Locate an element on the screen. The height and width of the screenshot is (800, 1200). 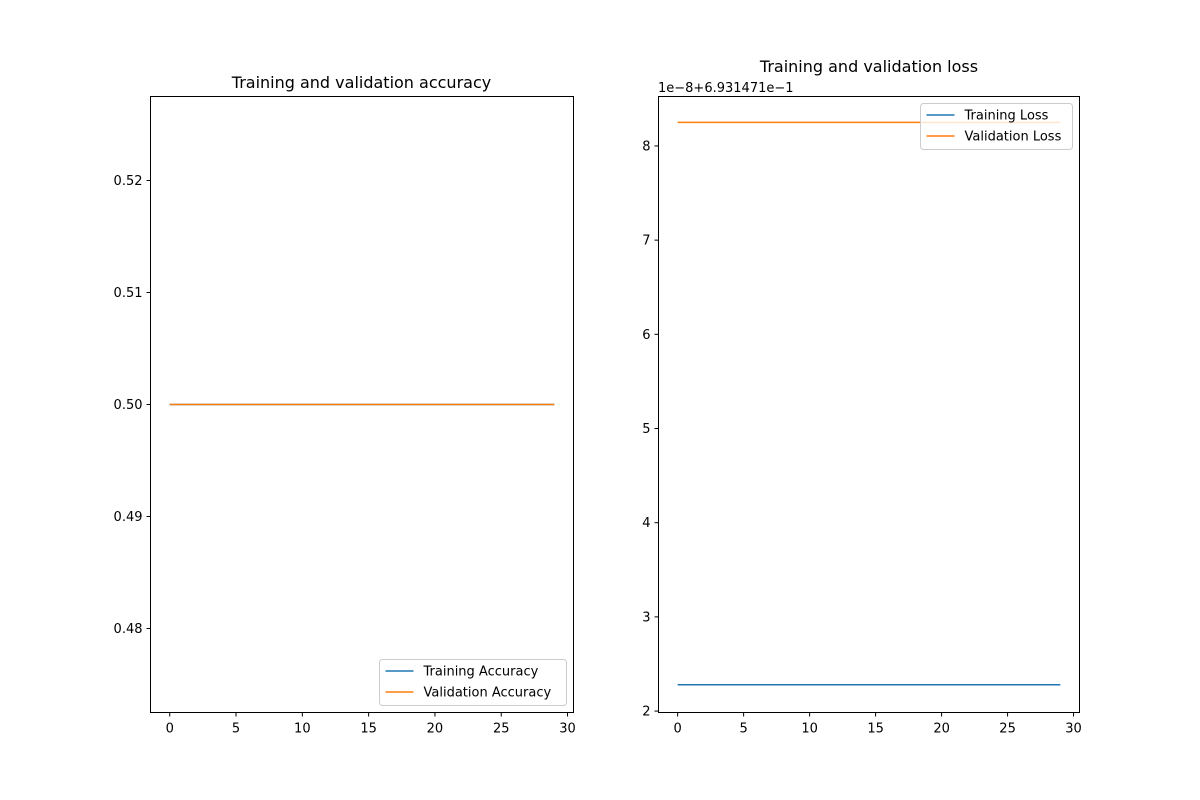
accuracy-y-tick-label: 0.51 is located at coordinates (128, 293).